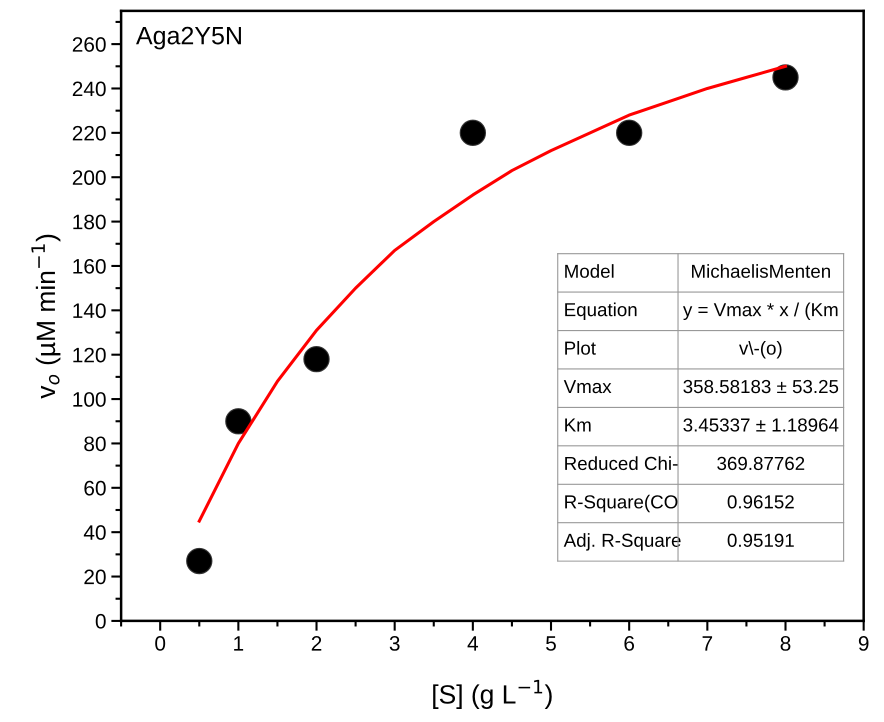 The image size is (884, 722). I want to click on x-axis-title: [S] (g L$^{−1}$), so click(492, 694).